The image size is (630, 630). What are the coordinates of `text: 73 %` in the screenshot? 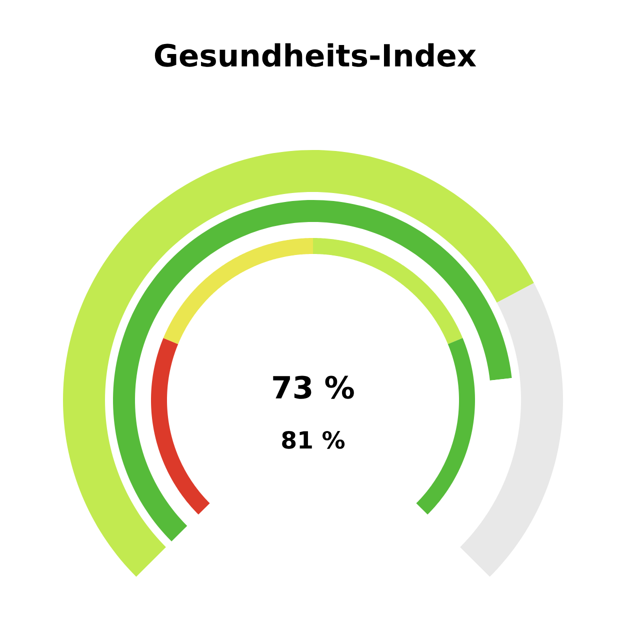 It's located at (313, 387).